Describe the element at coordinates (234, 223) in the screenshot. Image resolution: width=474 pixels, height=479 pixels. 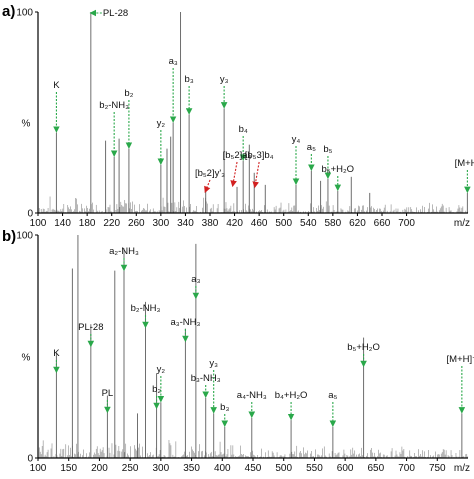
I see `x-tick-label: 420` at that location.